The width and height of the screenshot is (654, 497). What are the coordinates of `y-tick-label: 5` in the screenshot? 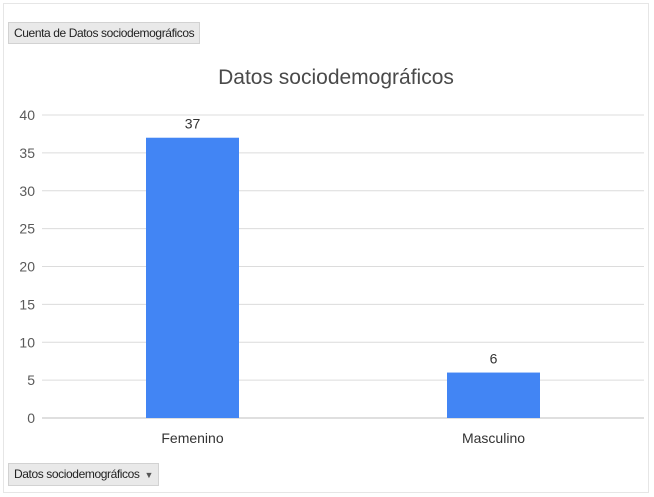 It's located at (31, 380).